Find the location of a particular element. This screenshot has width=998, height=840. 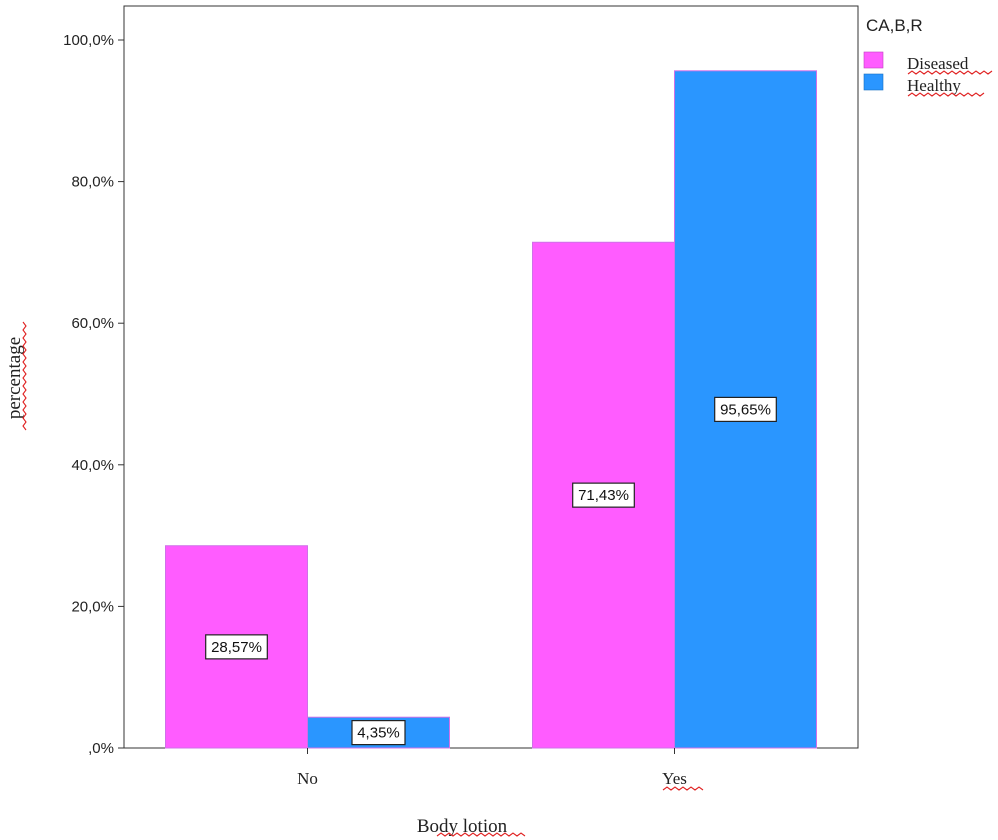

x-axis-title-spellcheck-underline is located at coordinates (481, 834).